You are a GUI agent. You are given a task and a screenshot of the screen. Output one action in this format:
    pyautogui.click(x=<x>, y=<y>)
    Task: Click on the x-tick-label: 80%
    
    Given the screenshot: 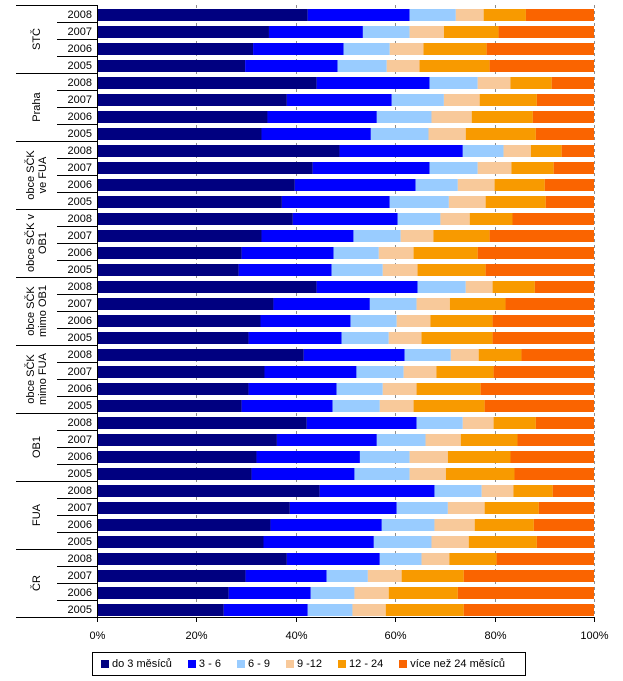 What is the action you would take?
    pyautogui.click(x=495, y=636)
    